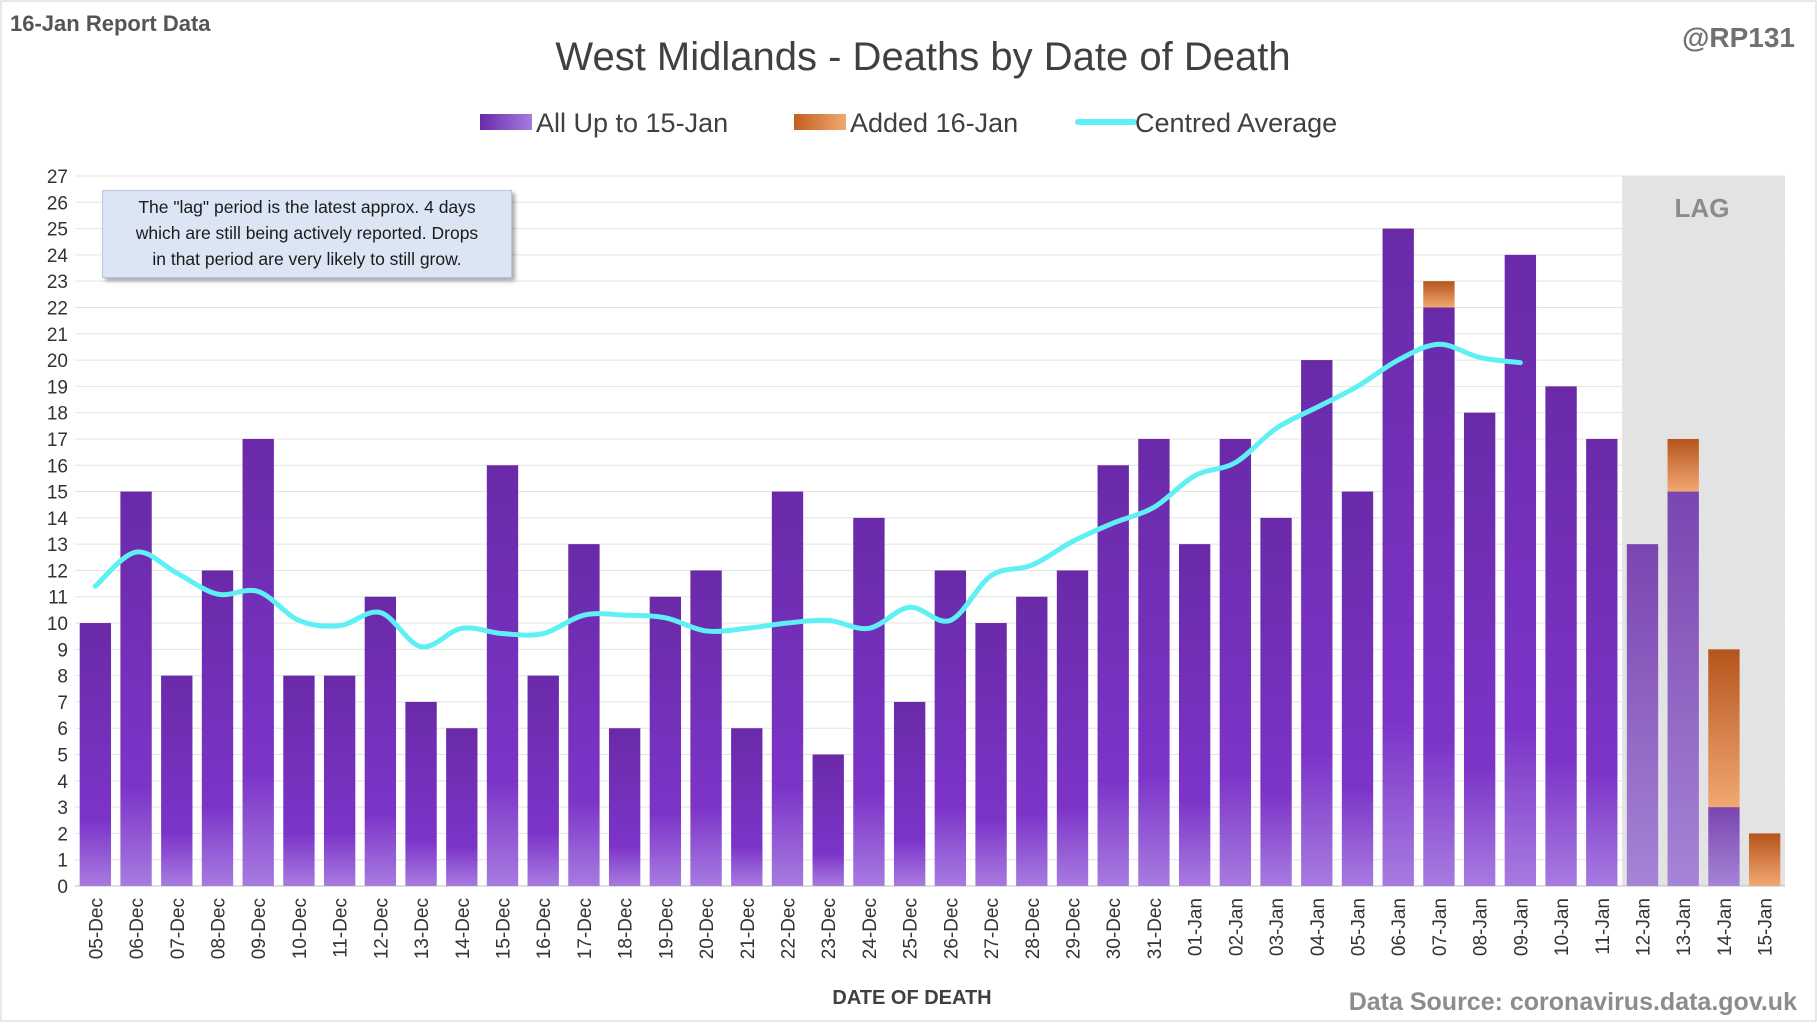 The image size is (1817, 1027). What do you see at coordinates (1439, 294) in the screenshot?
I see `bar-added-07-Jan` at bounding box center [1439, 294].